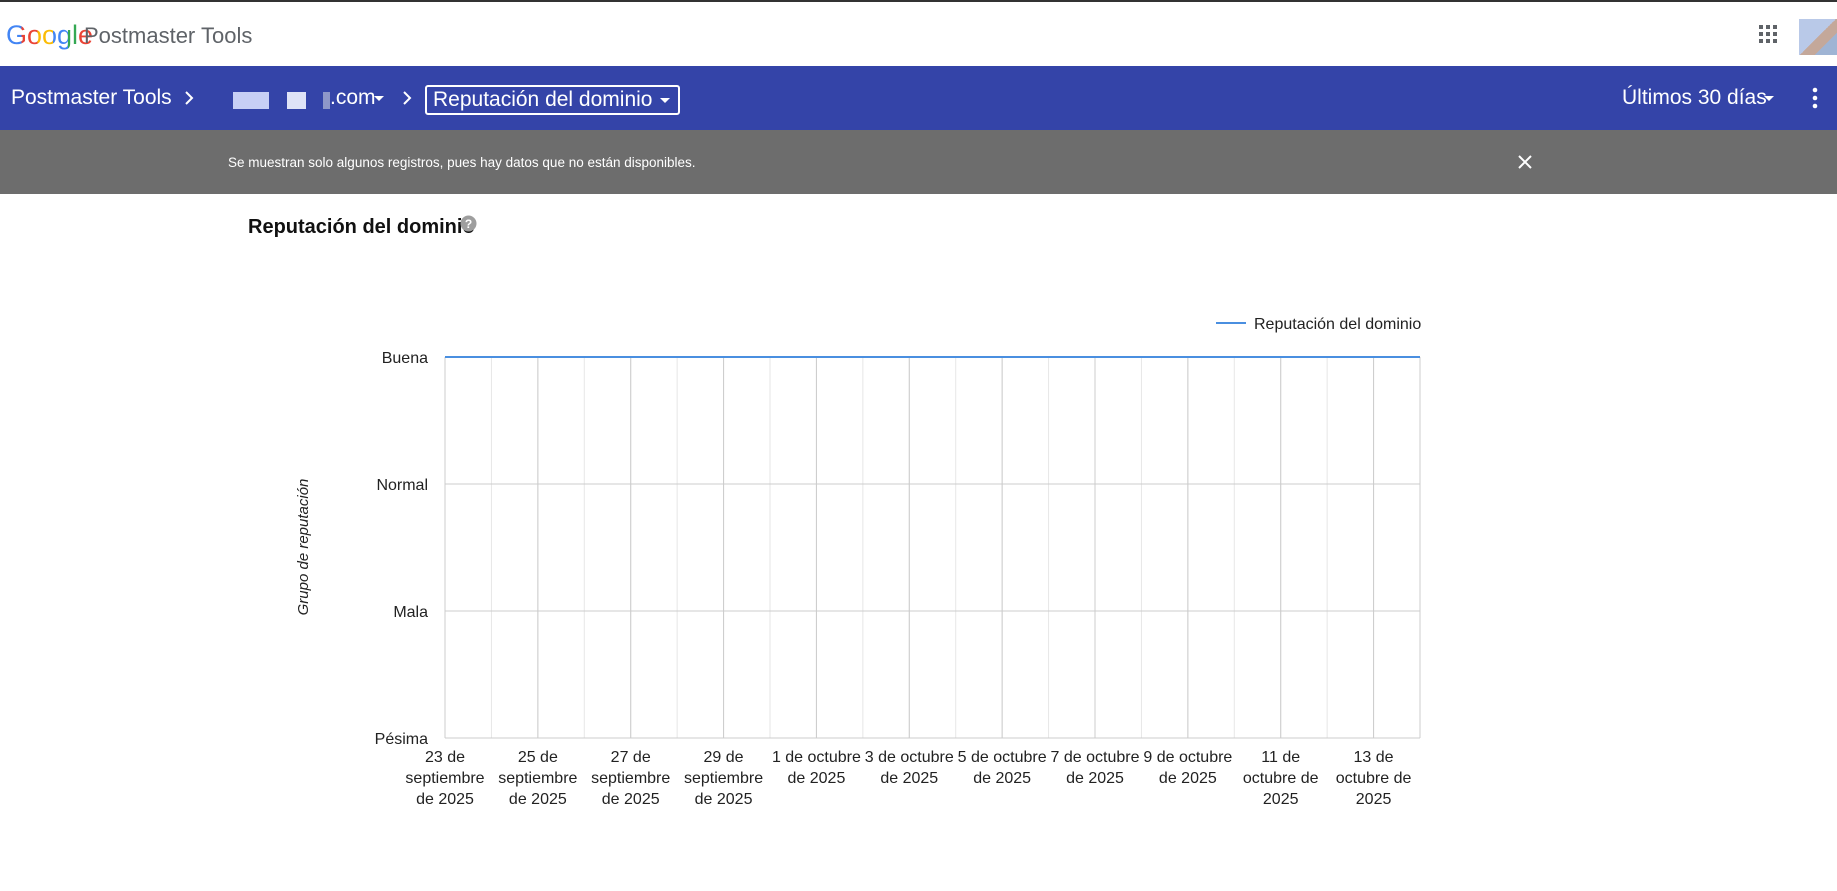  I want to click on y-tick-label: Buena, so click(405, 358).